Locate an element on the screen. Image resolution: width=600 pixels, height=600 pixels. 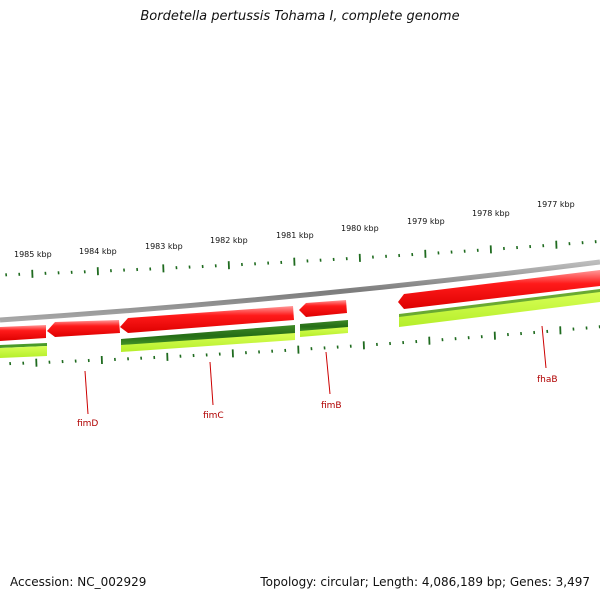
gene-leaders is located at coordinates (315, 370).